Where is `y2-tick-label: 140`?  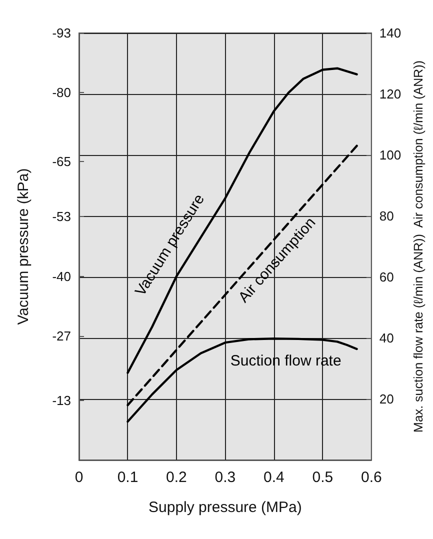
y2-tick-label: 140 is located at coordinates (390, 33).